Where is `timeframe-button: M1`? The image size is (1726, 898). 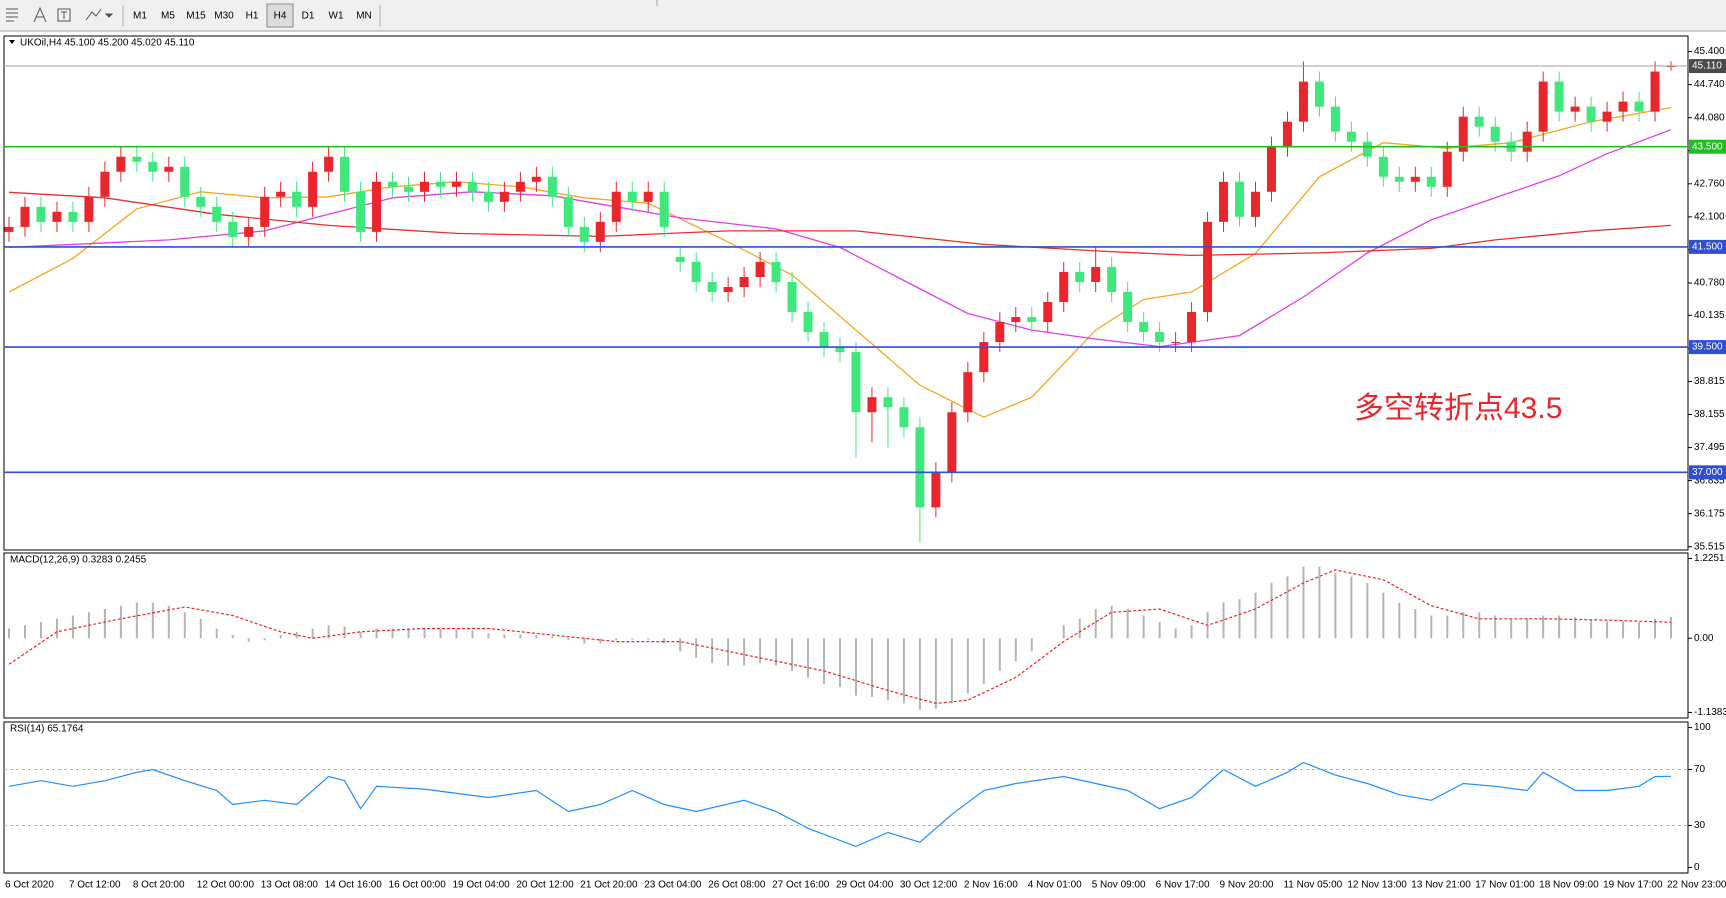
timeframe-button: M1 is located at coordinates (140, 16).